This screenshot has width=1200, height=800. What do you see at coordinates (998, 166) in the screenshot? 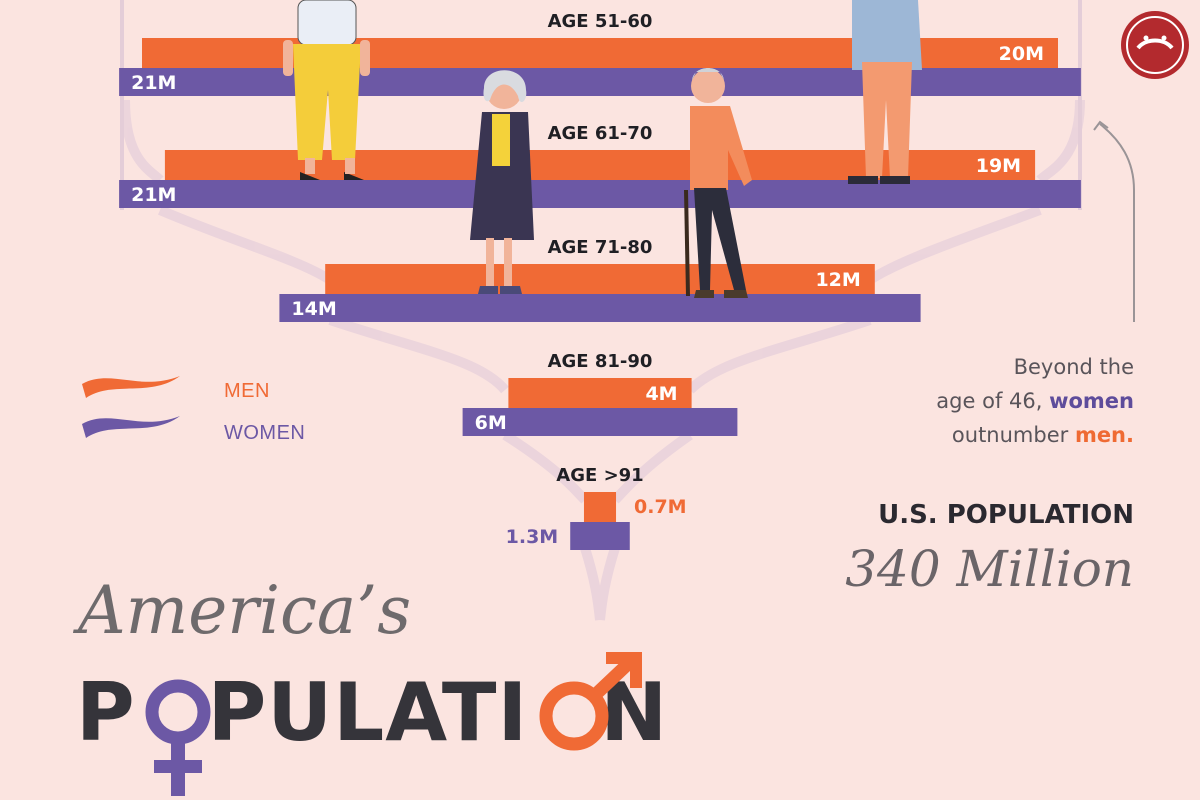
I see `men-value-label-1: 19M` at bounding box center [998, 166].